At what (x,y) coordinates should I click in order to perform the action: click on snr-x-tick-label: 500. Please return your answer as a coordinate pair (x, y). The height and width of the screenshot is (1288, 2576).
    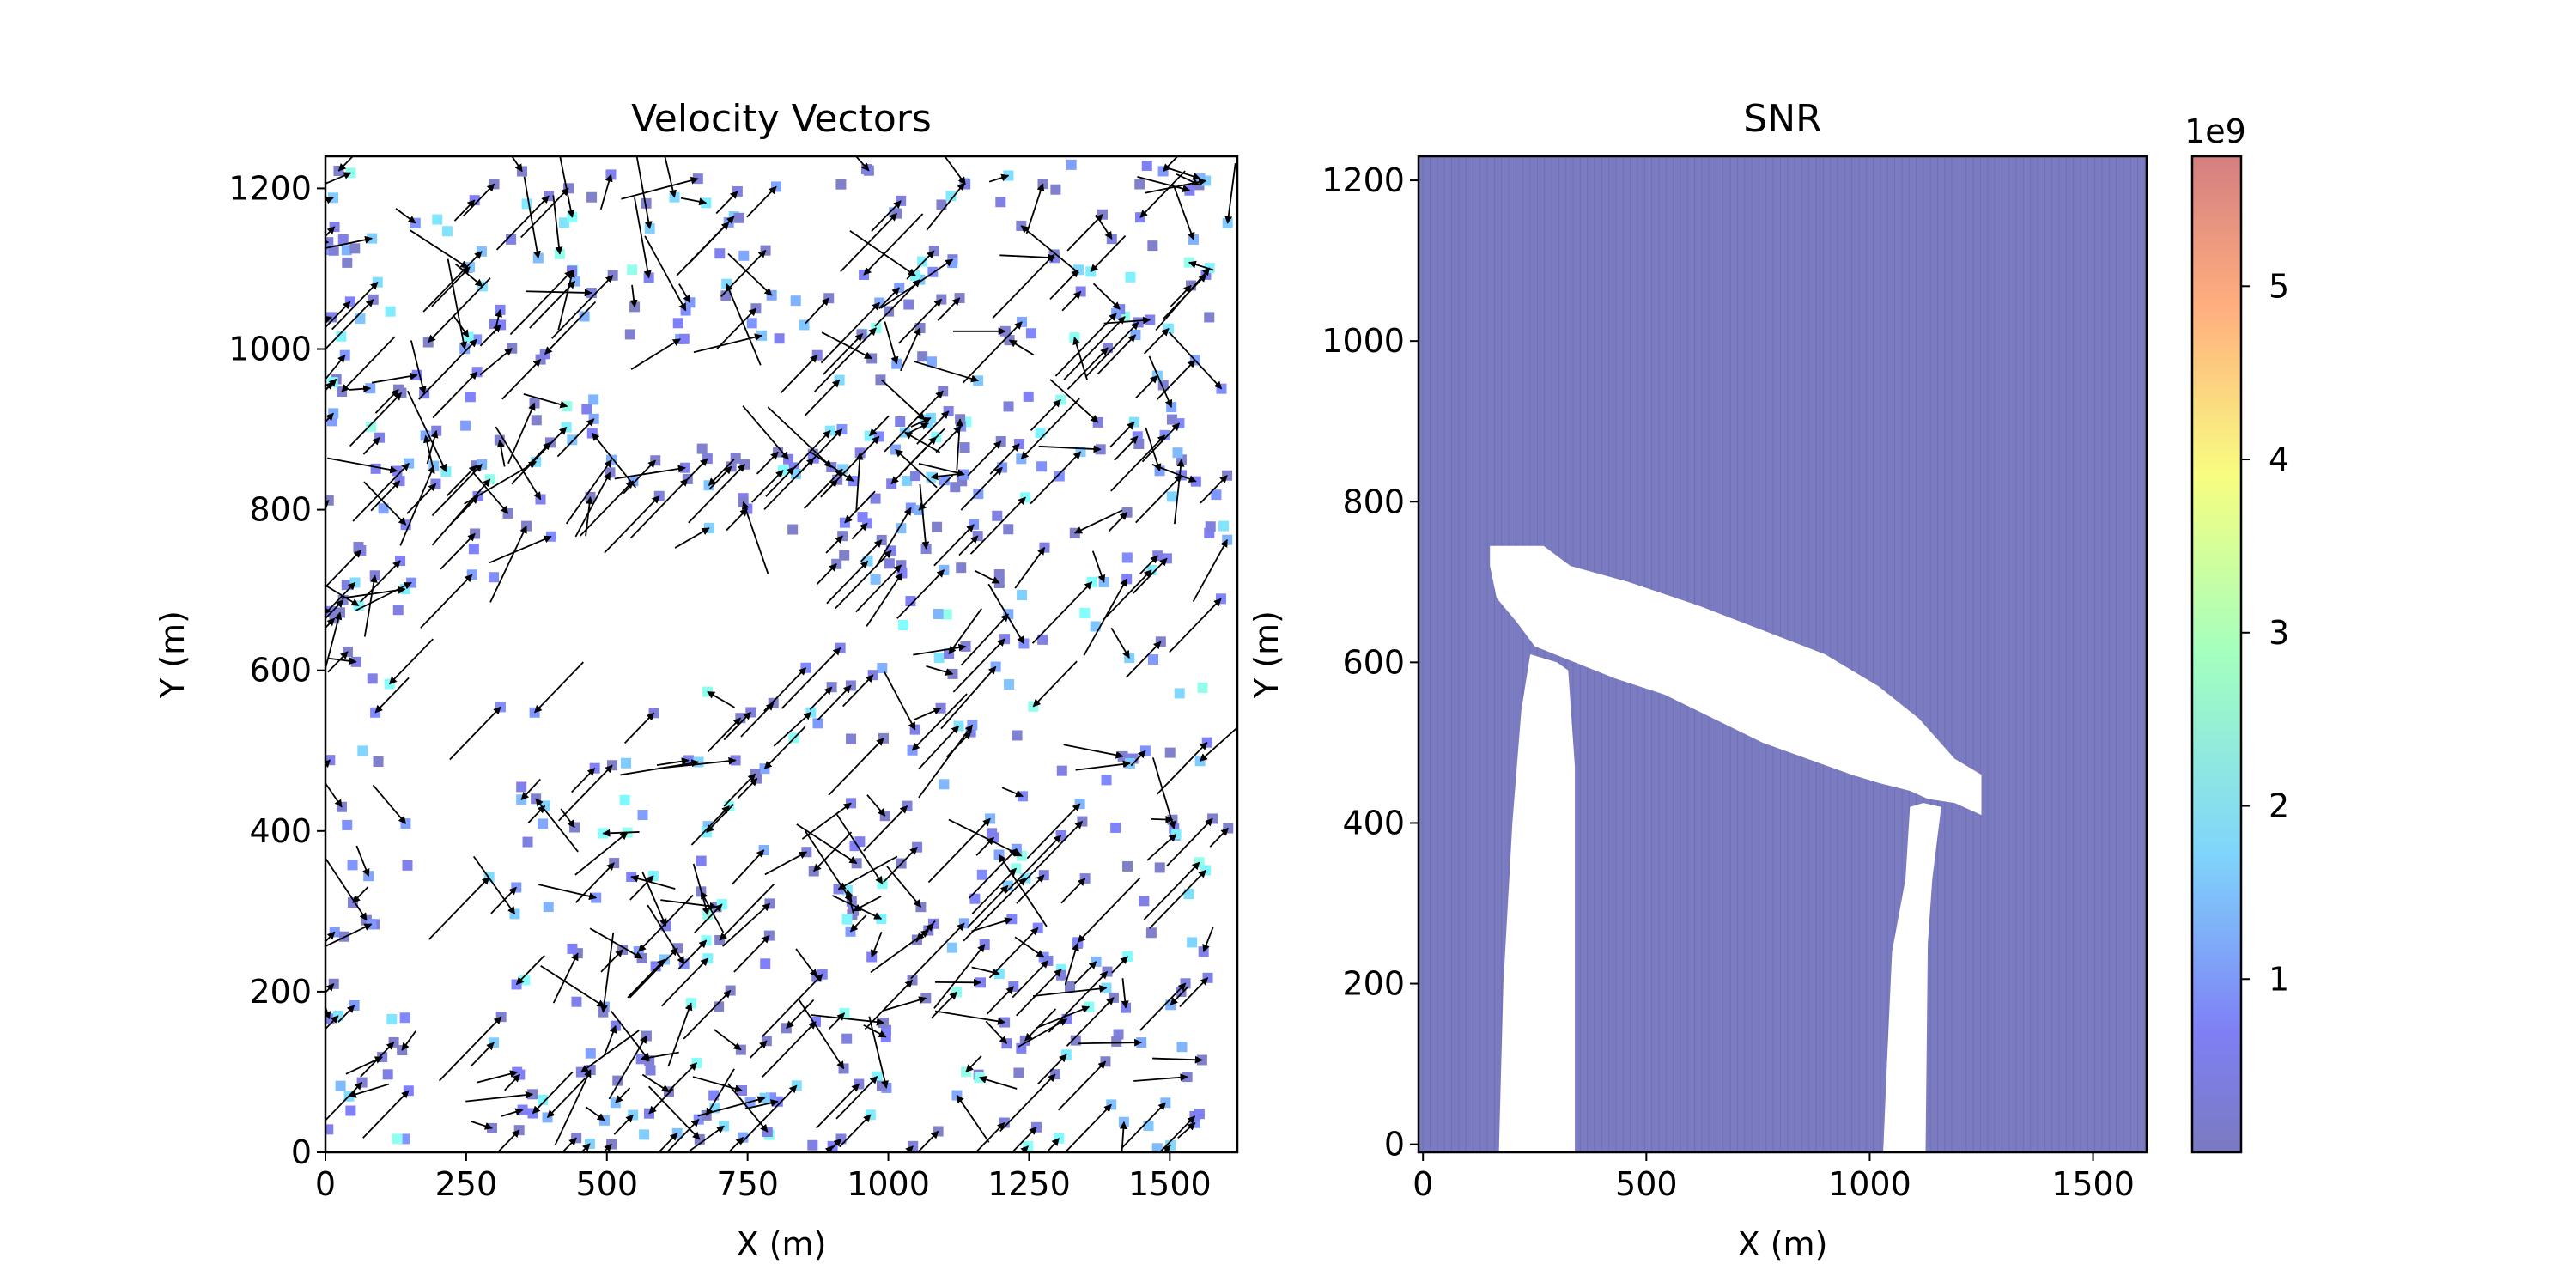
    Looking at the image, I should click on (1646, 1184).